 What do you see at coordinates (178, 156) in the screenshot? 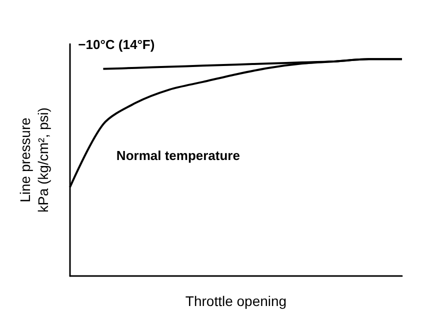
I see `series-label: Normal temperature` at bounding box center [178, 156].